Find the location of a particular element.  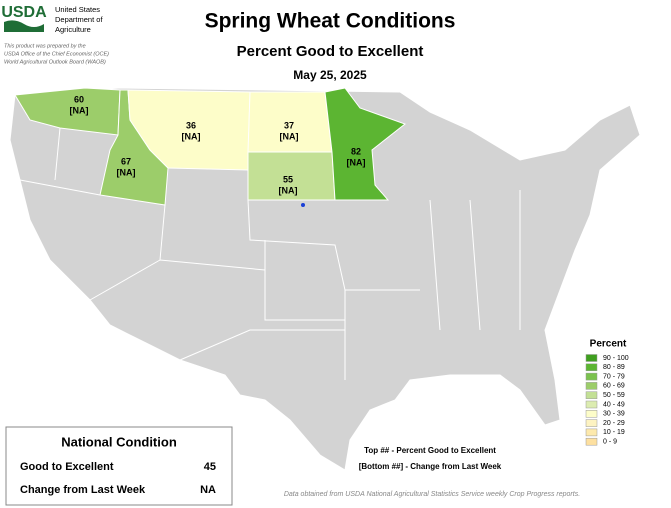

logo: USDA is located at coordinates (24, 12).